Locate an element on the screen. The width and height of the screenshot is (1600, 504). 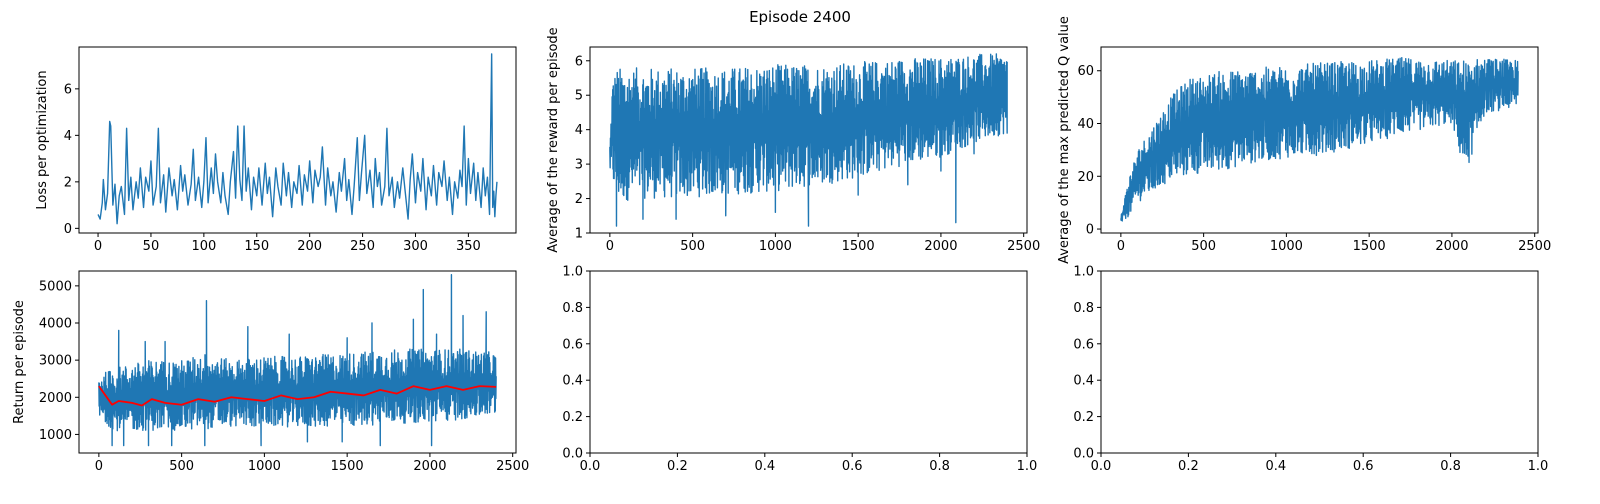
y-axis-label: Average of the reward per episode is located at coordinates (553, 139).